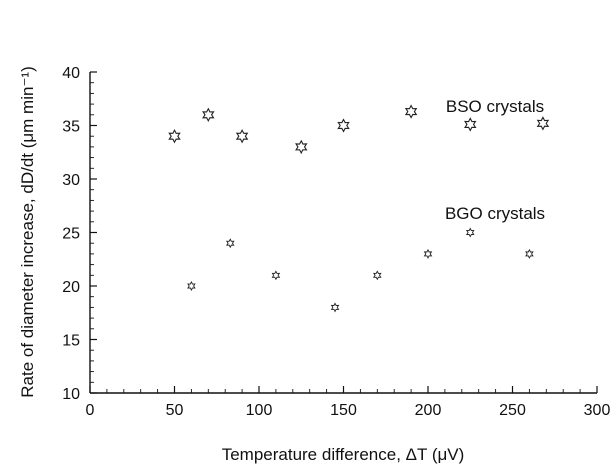 The height and width of the screenshot is (468, 611). I want to click on series-label-bso: BSO crystals, so click(495, 106).